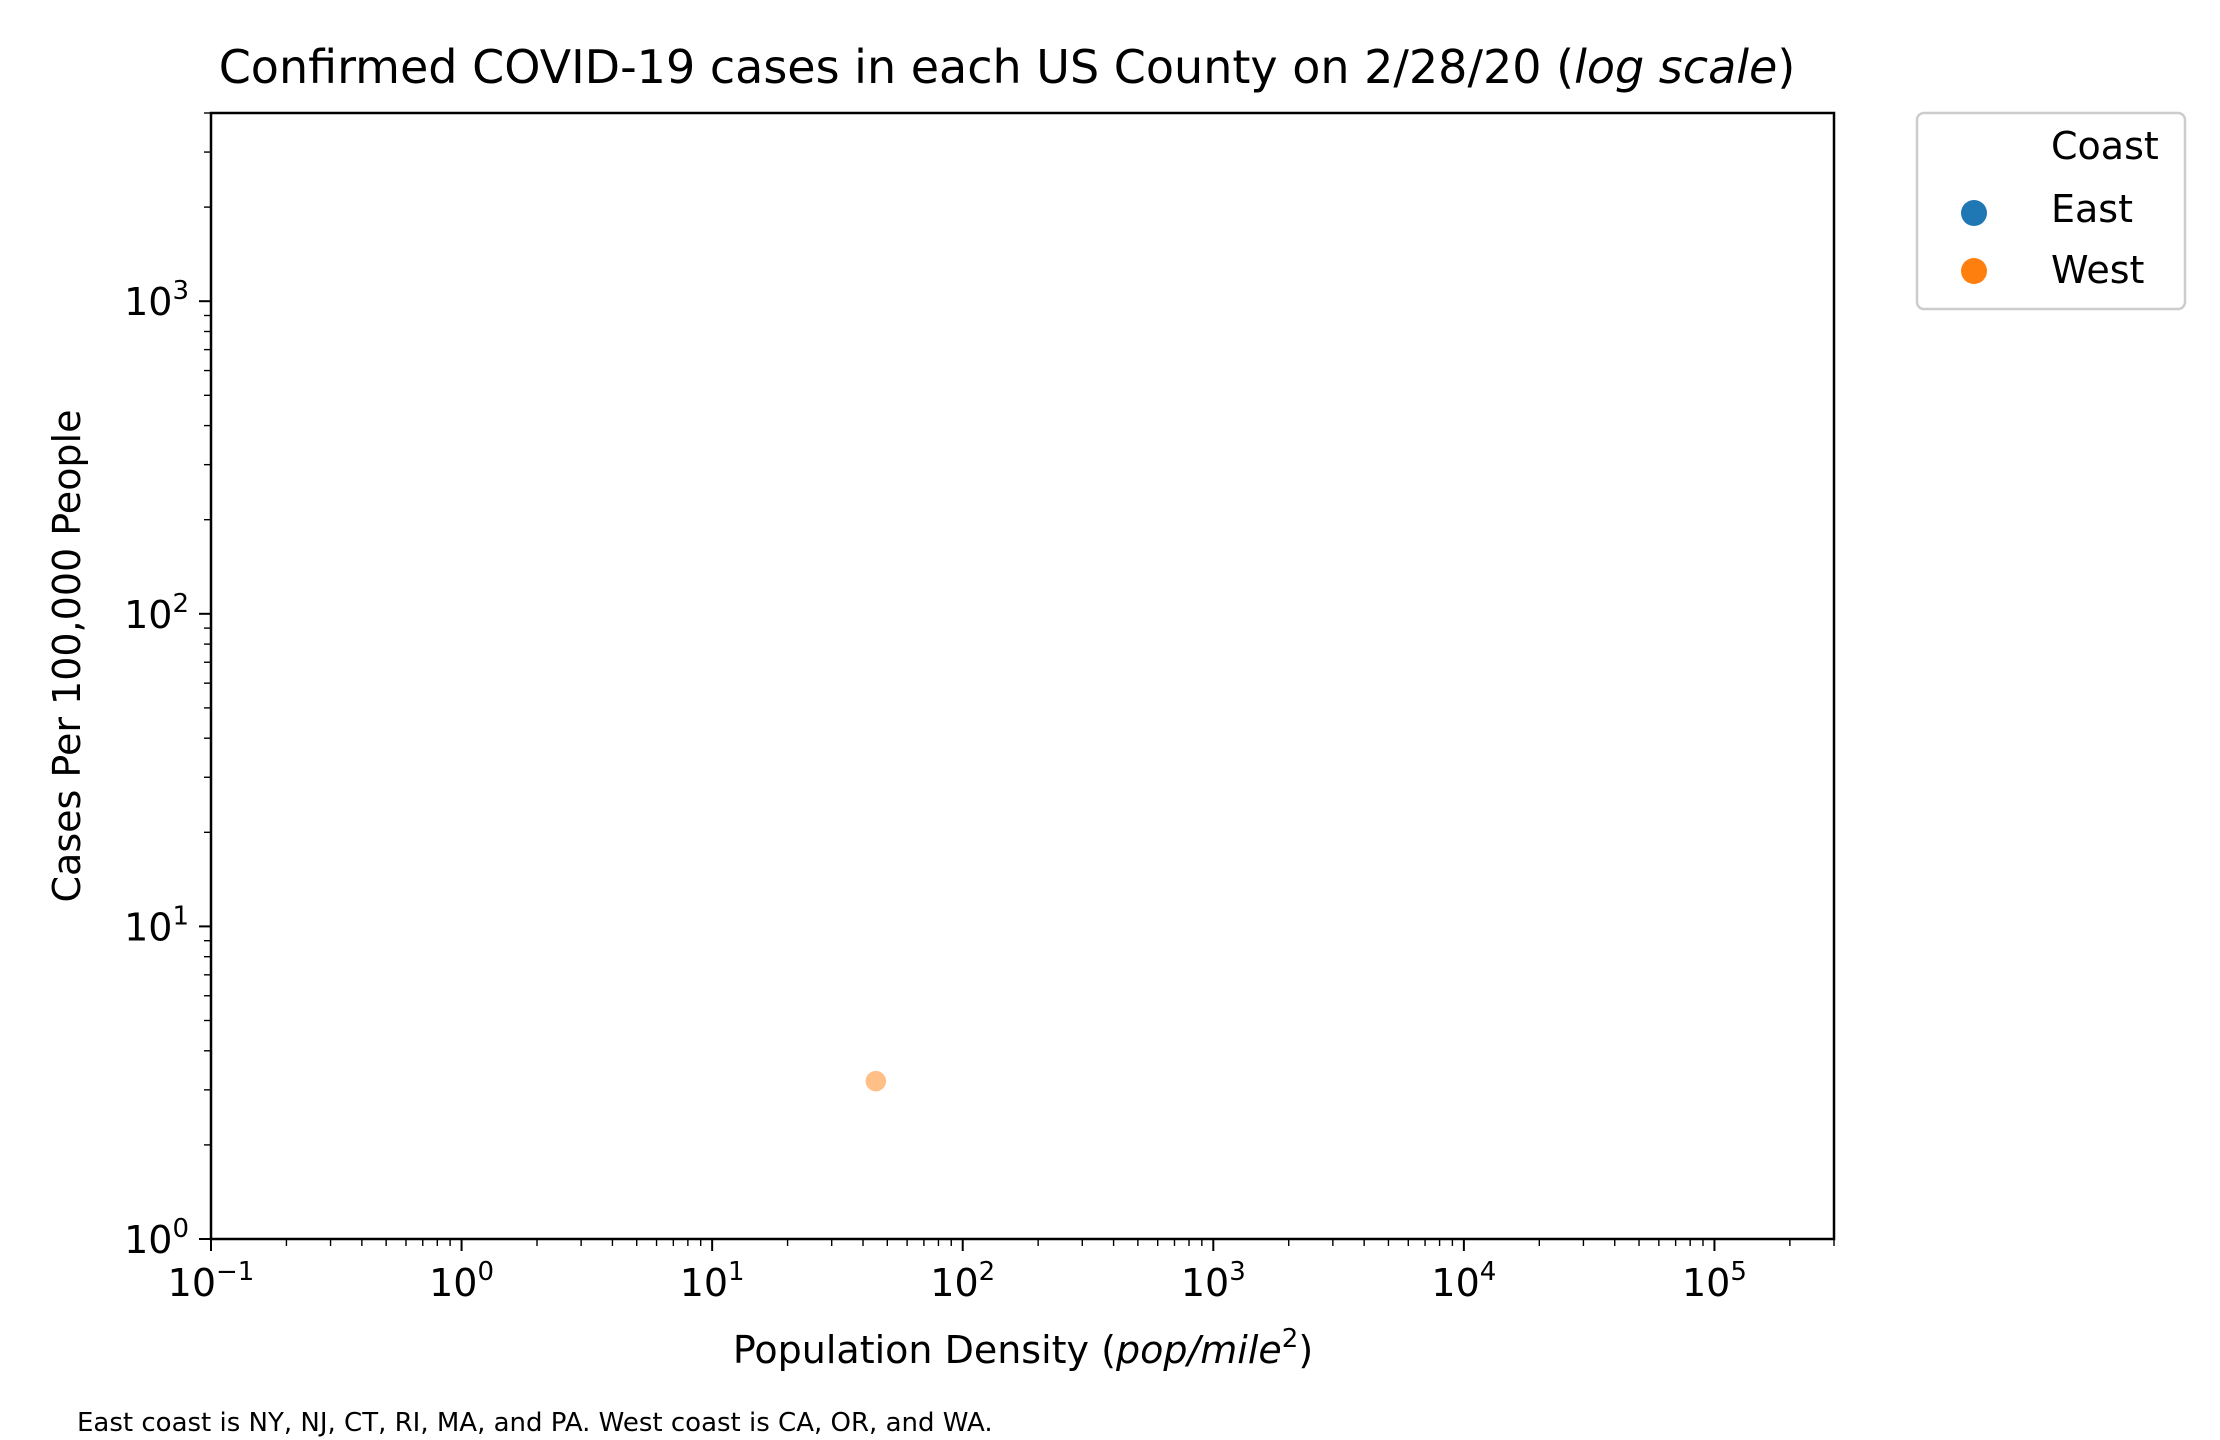  I want to click on x-axis-ticks, so click(1022, 1245).